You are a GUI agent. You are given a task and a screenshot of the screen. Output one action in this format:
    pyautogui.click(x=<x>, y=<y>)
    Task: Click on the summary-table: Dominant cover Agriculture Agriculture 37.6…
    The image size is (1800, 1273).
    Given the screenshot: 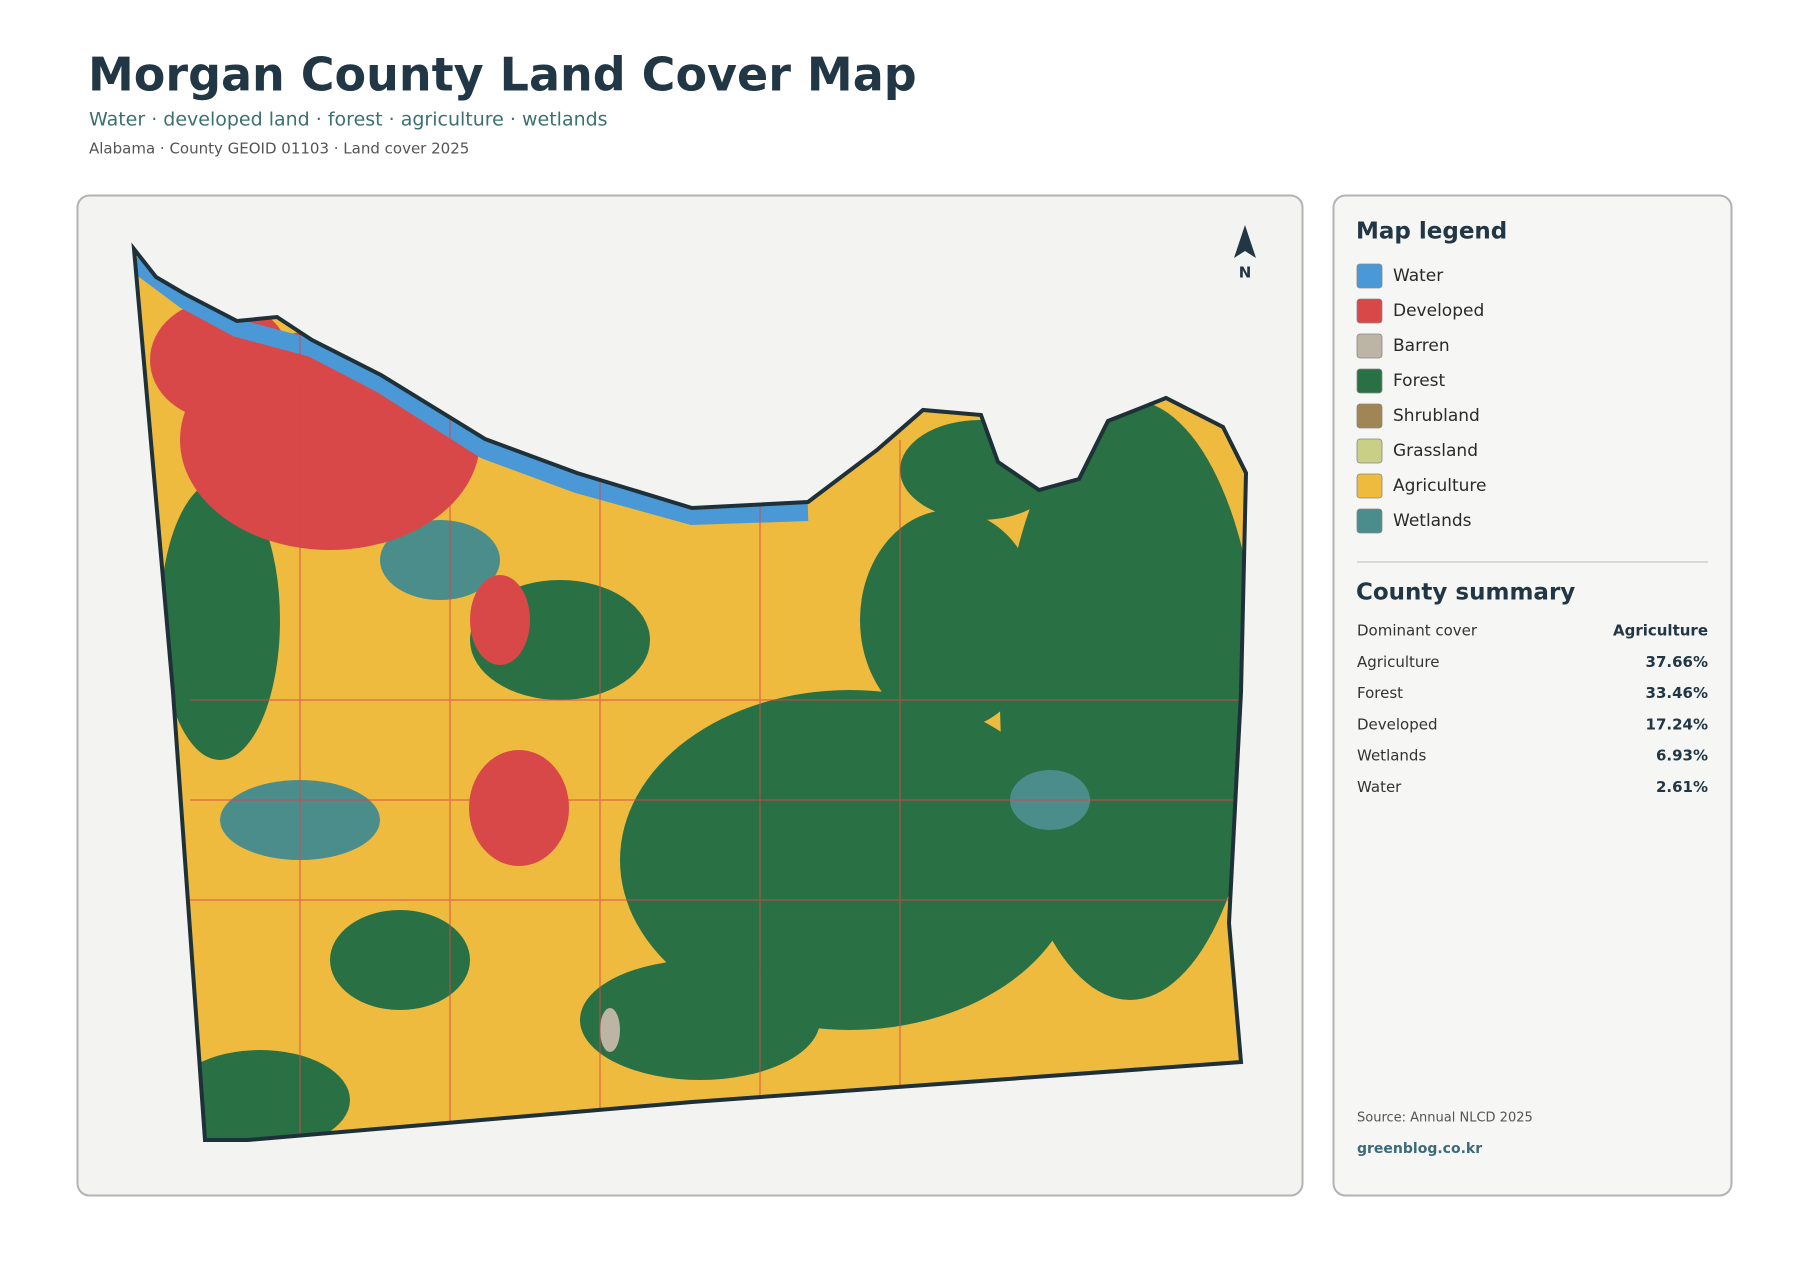 What is the action you would take?
    pyautogui.click(x=1532, y=709)
    